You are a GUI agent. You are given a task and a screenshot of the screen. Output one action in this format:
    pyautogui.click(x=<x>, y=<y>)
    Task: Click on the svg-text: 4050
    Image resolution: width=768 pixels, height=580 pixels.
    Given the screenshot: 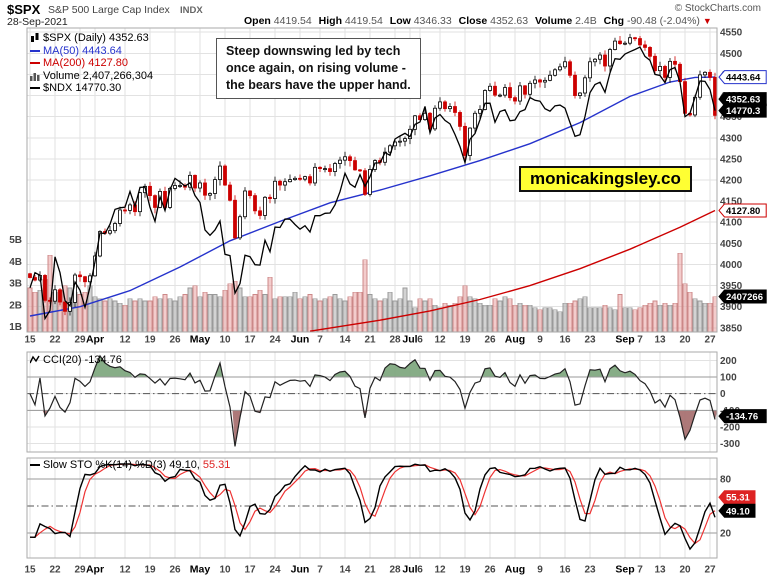 What is the action you would take?
    pyautogui.click(x=731, y=244)
    